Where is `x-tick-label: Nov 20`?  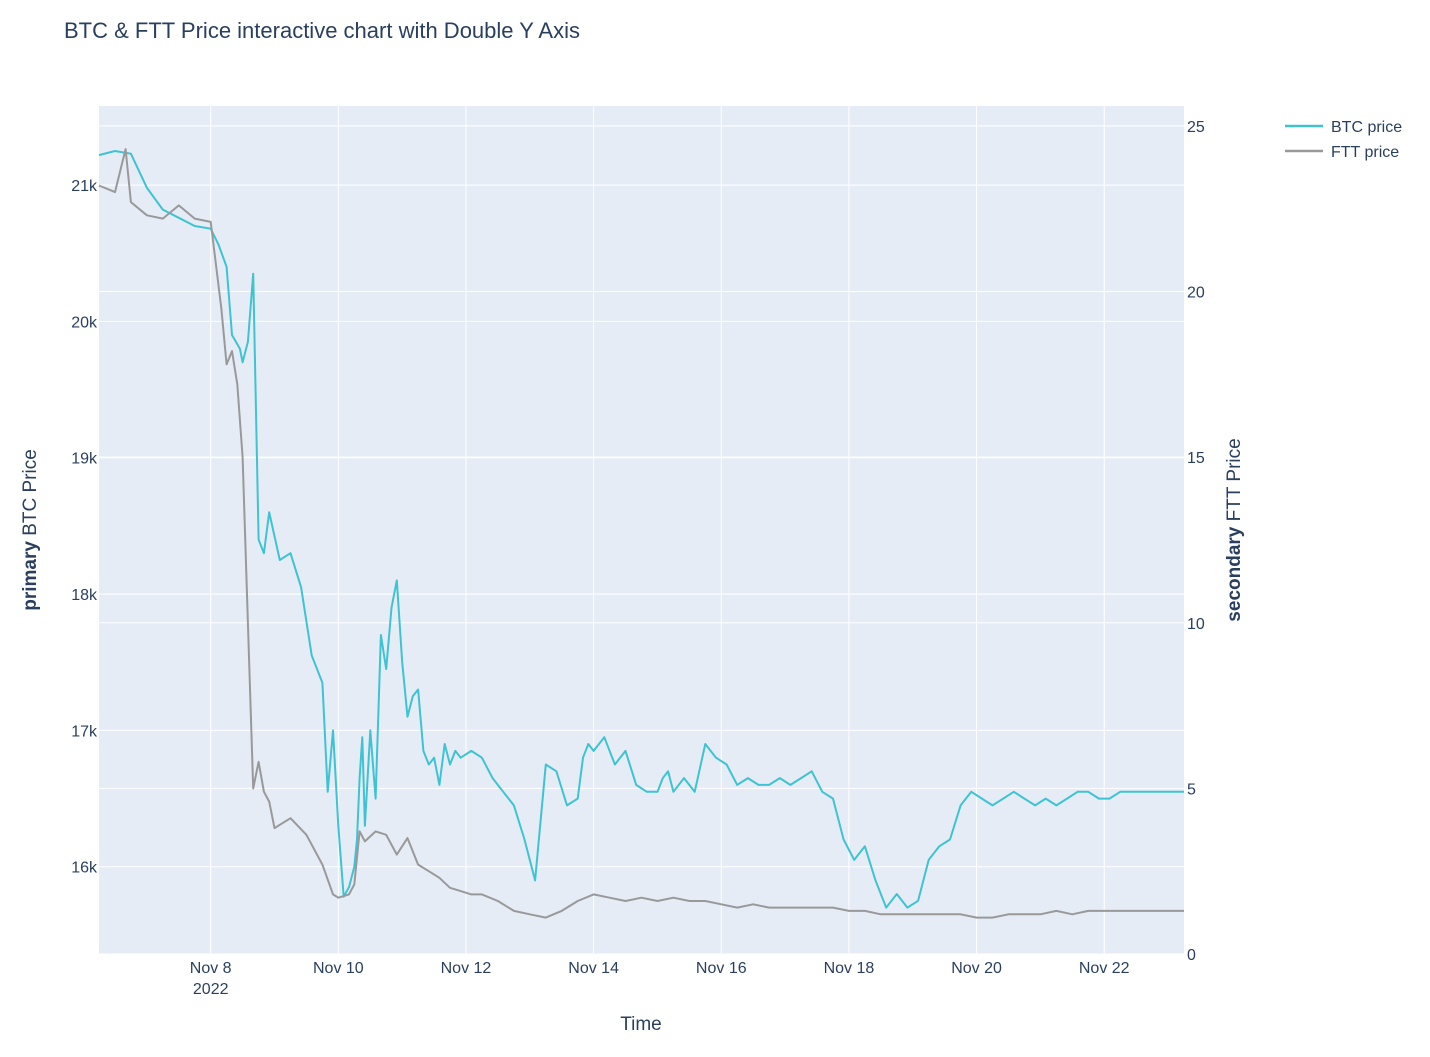 x-tick-label: Nov 20 is located at coordinates (976, 968).